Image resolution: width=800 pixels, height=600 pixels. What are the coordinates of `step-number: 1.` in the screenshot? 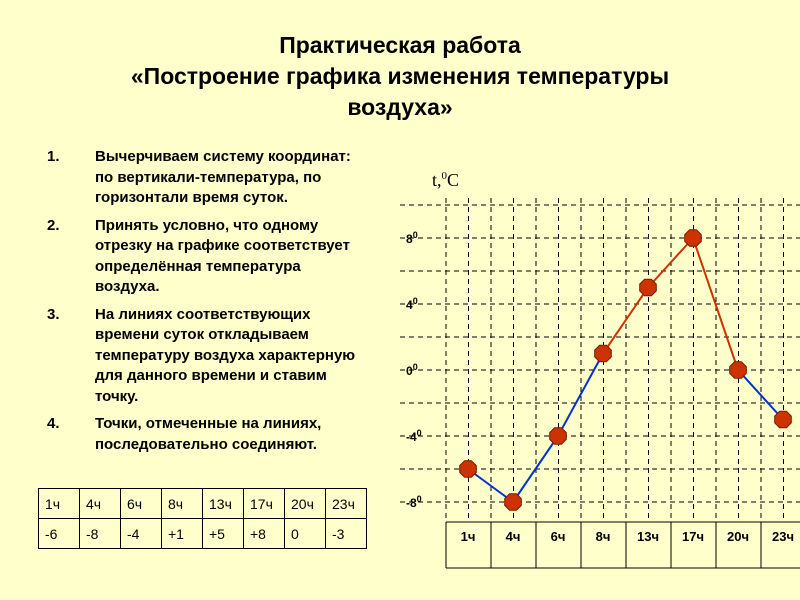 It's located at (53, 156).